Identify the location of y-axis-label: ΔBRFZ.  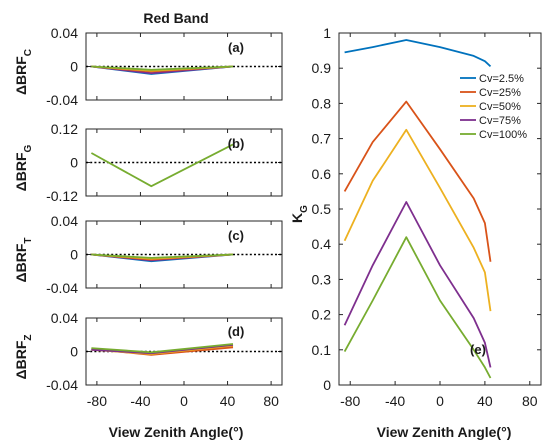
(23, 357).